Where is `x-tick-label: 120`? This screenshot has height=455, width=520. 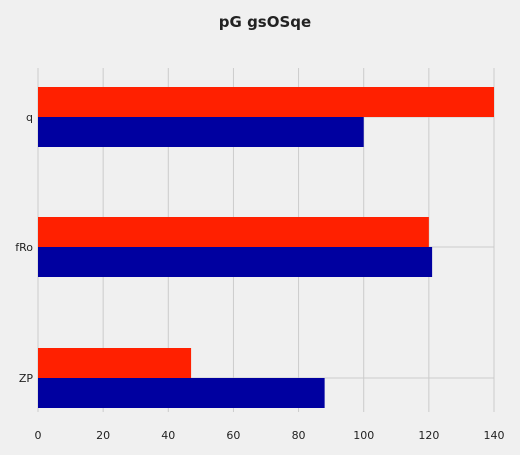
x-tick-label: 120 is located at coordinates (428, 435).